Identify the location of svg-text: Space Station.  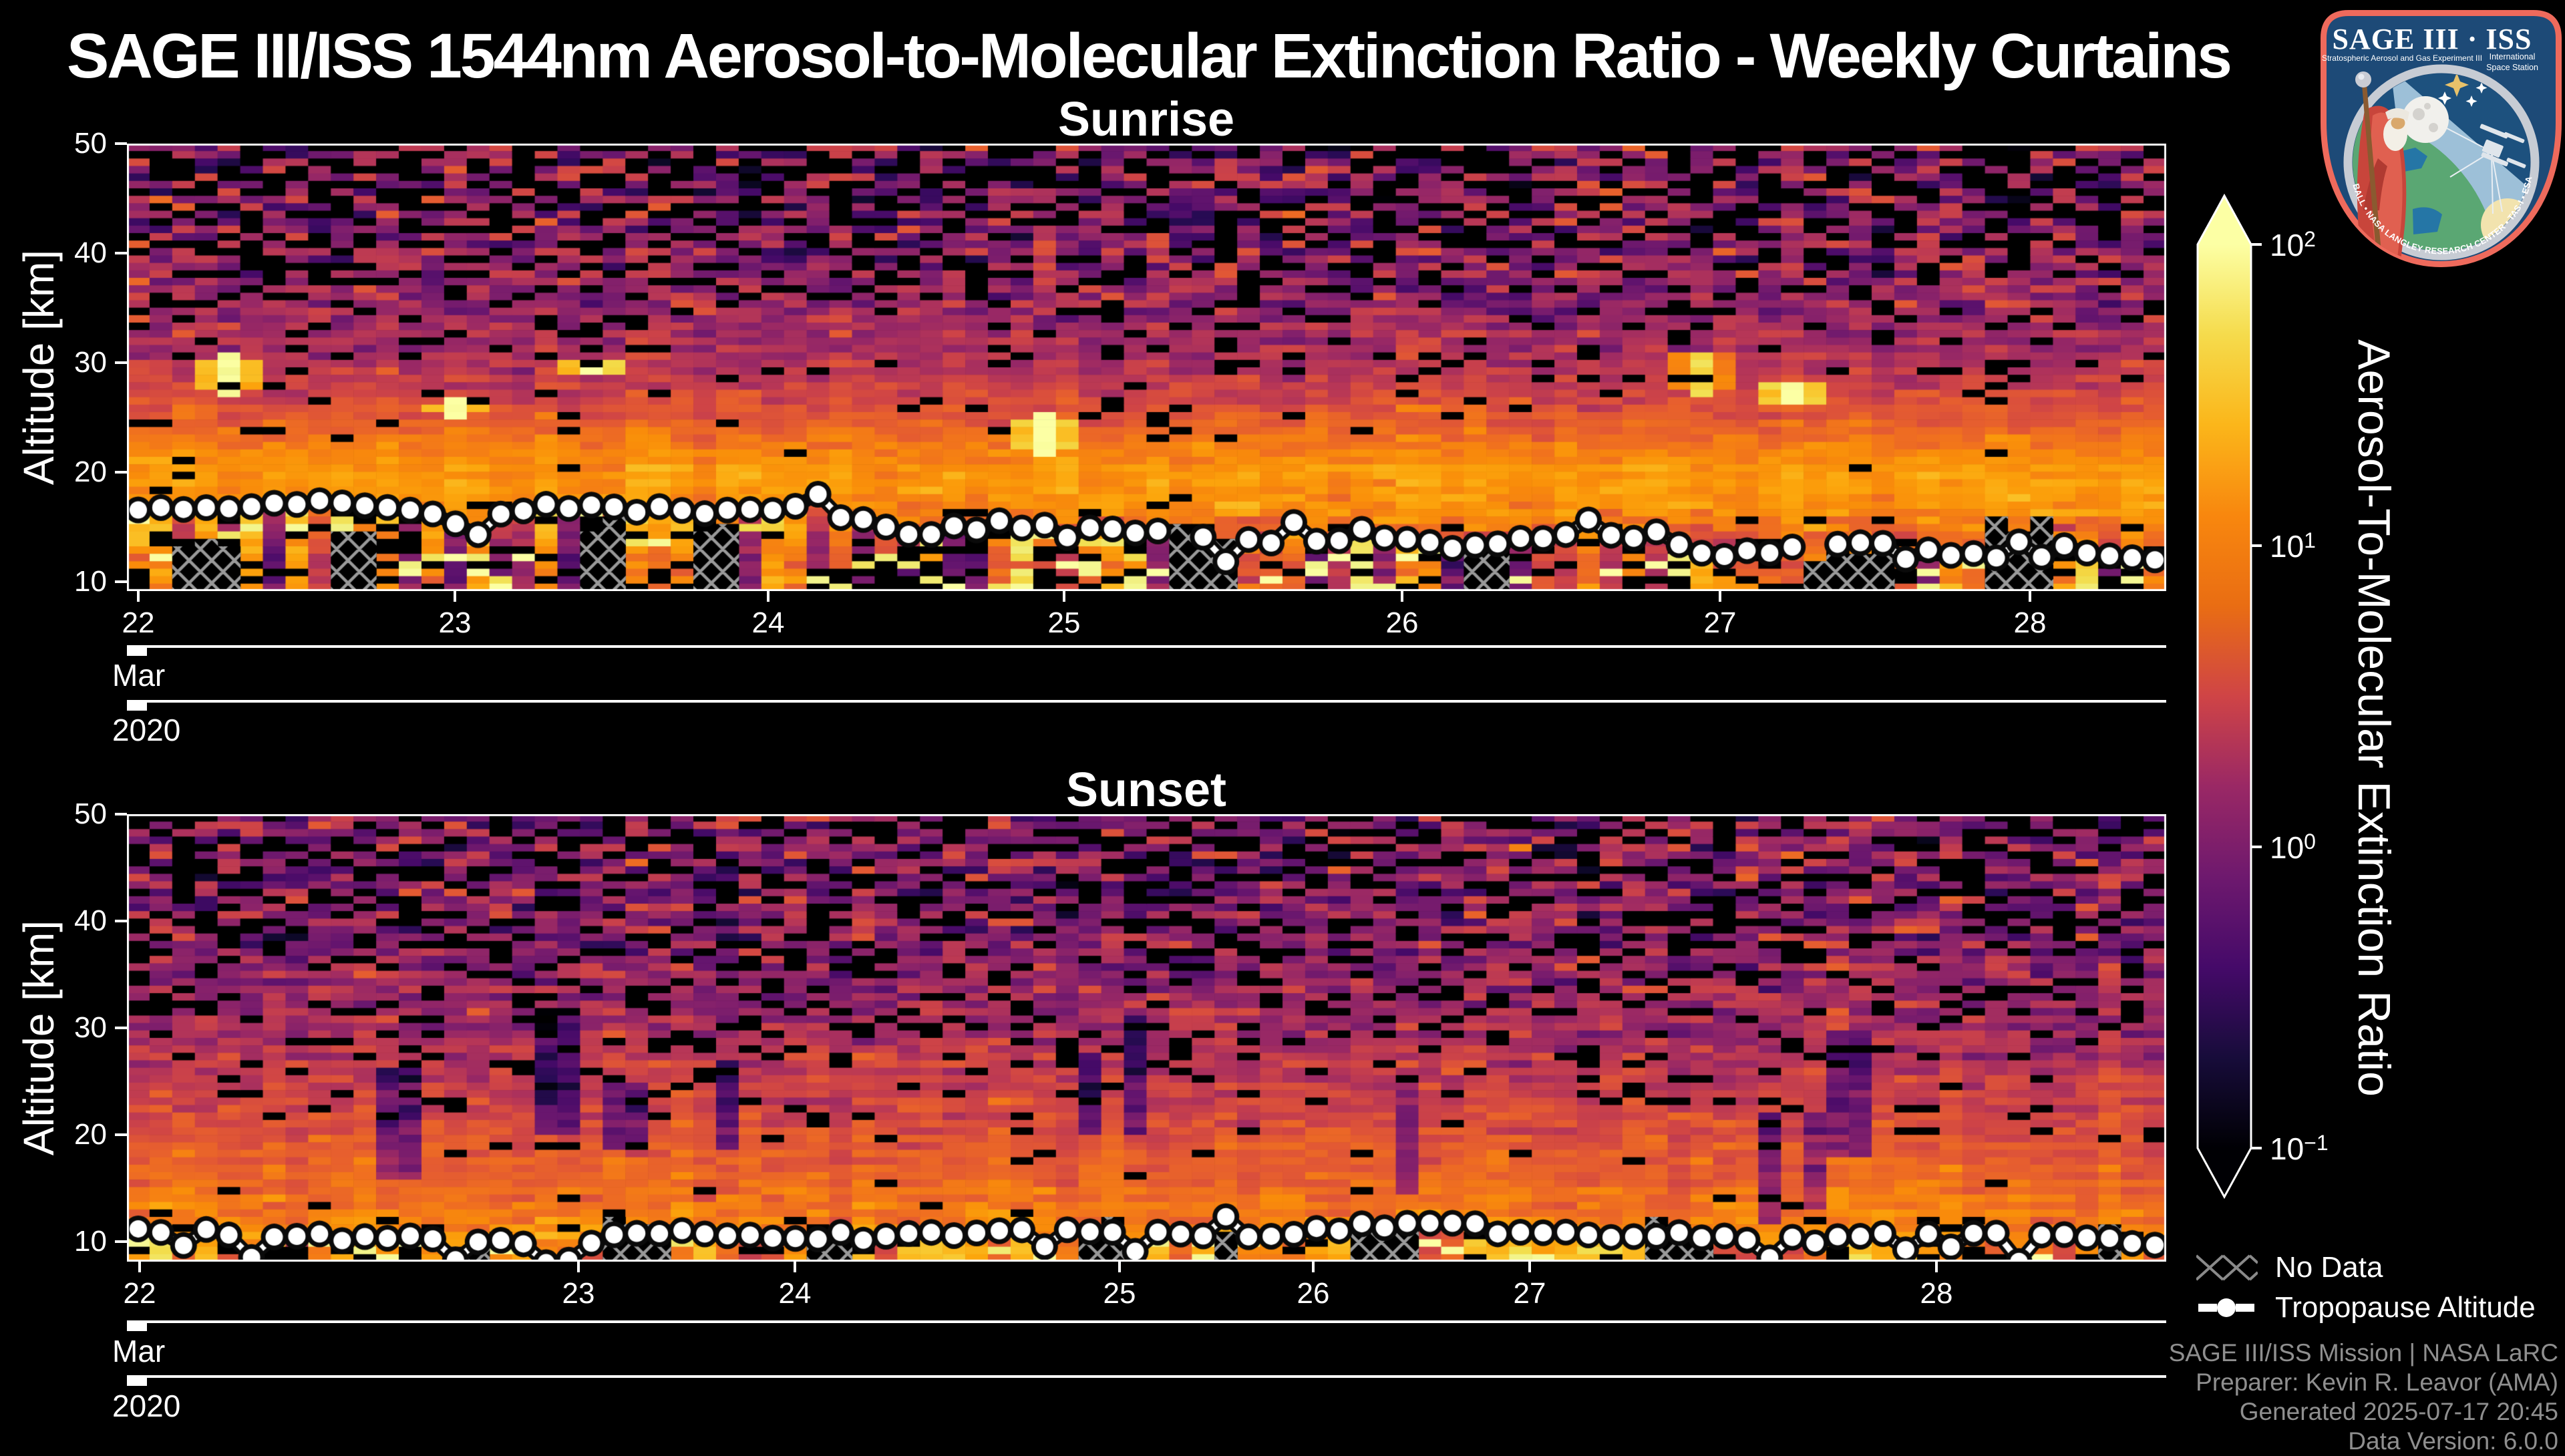
(2512, 67).